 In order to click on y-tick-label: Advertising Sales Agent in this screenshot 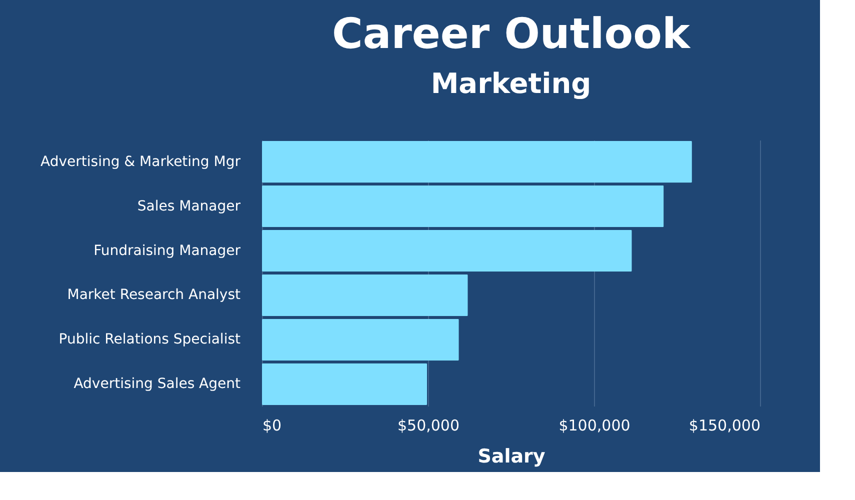, I will do `click(158, 384)`.